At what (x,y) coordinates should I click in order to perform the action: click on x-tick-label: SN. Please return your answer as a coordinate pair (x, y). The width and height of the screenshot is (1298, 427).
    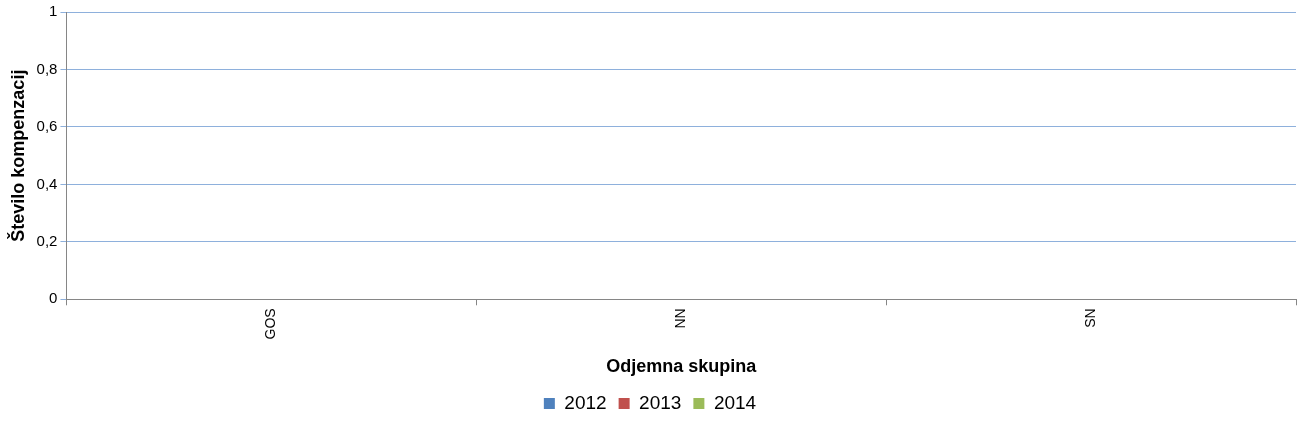
    Looking at the image, I should click on (1089, 318).